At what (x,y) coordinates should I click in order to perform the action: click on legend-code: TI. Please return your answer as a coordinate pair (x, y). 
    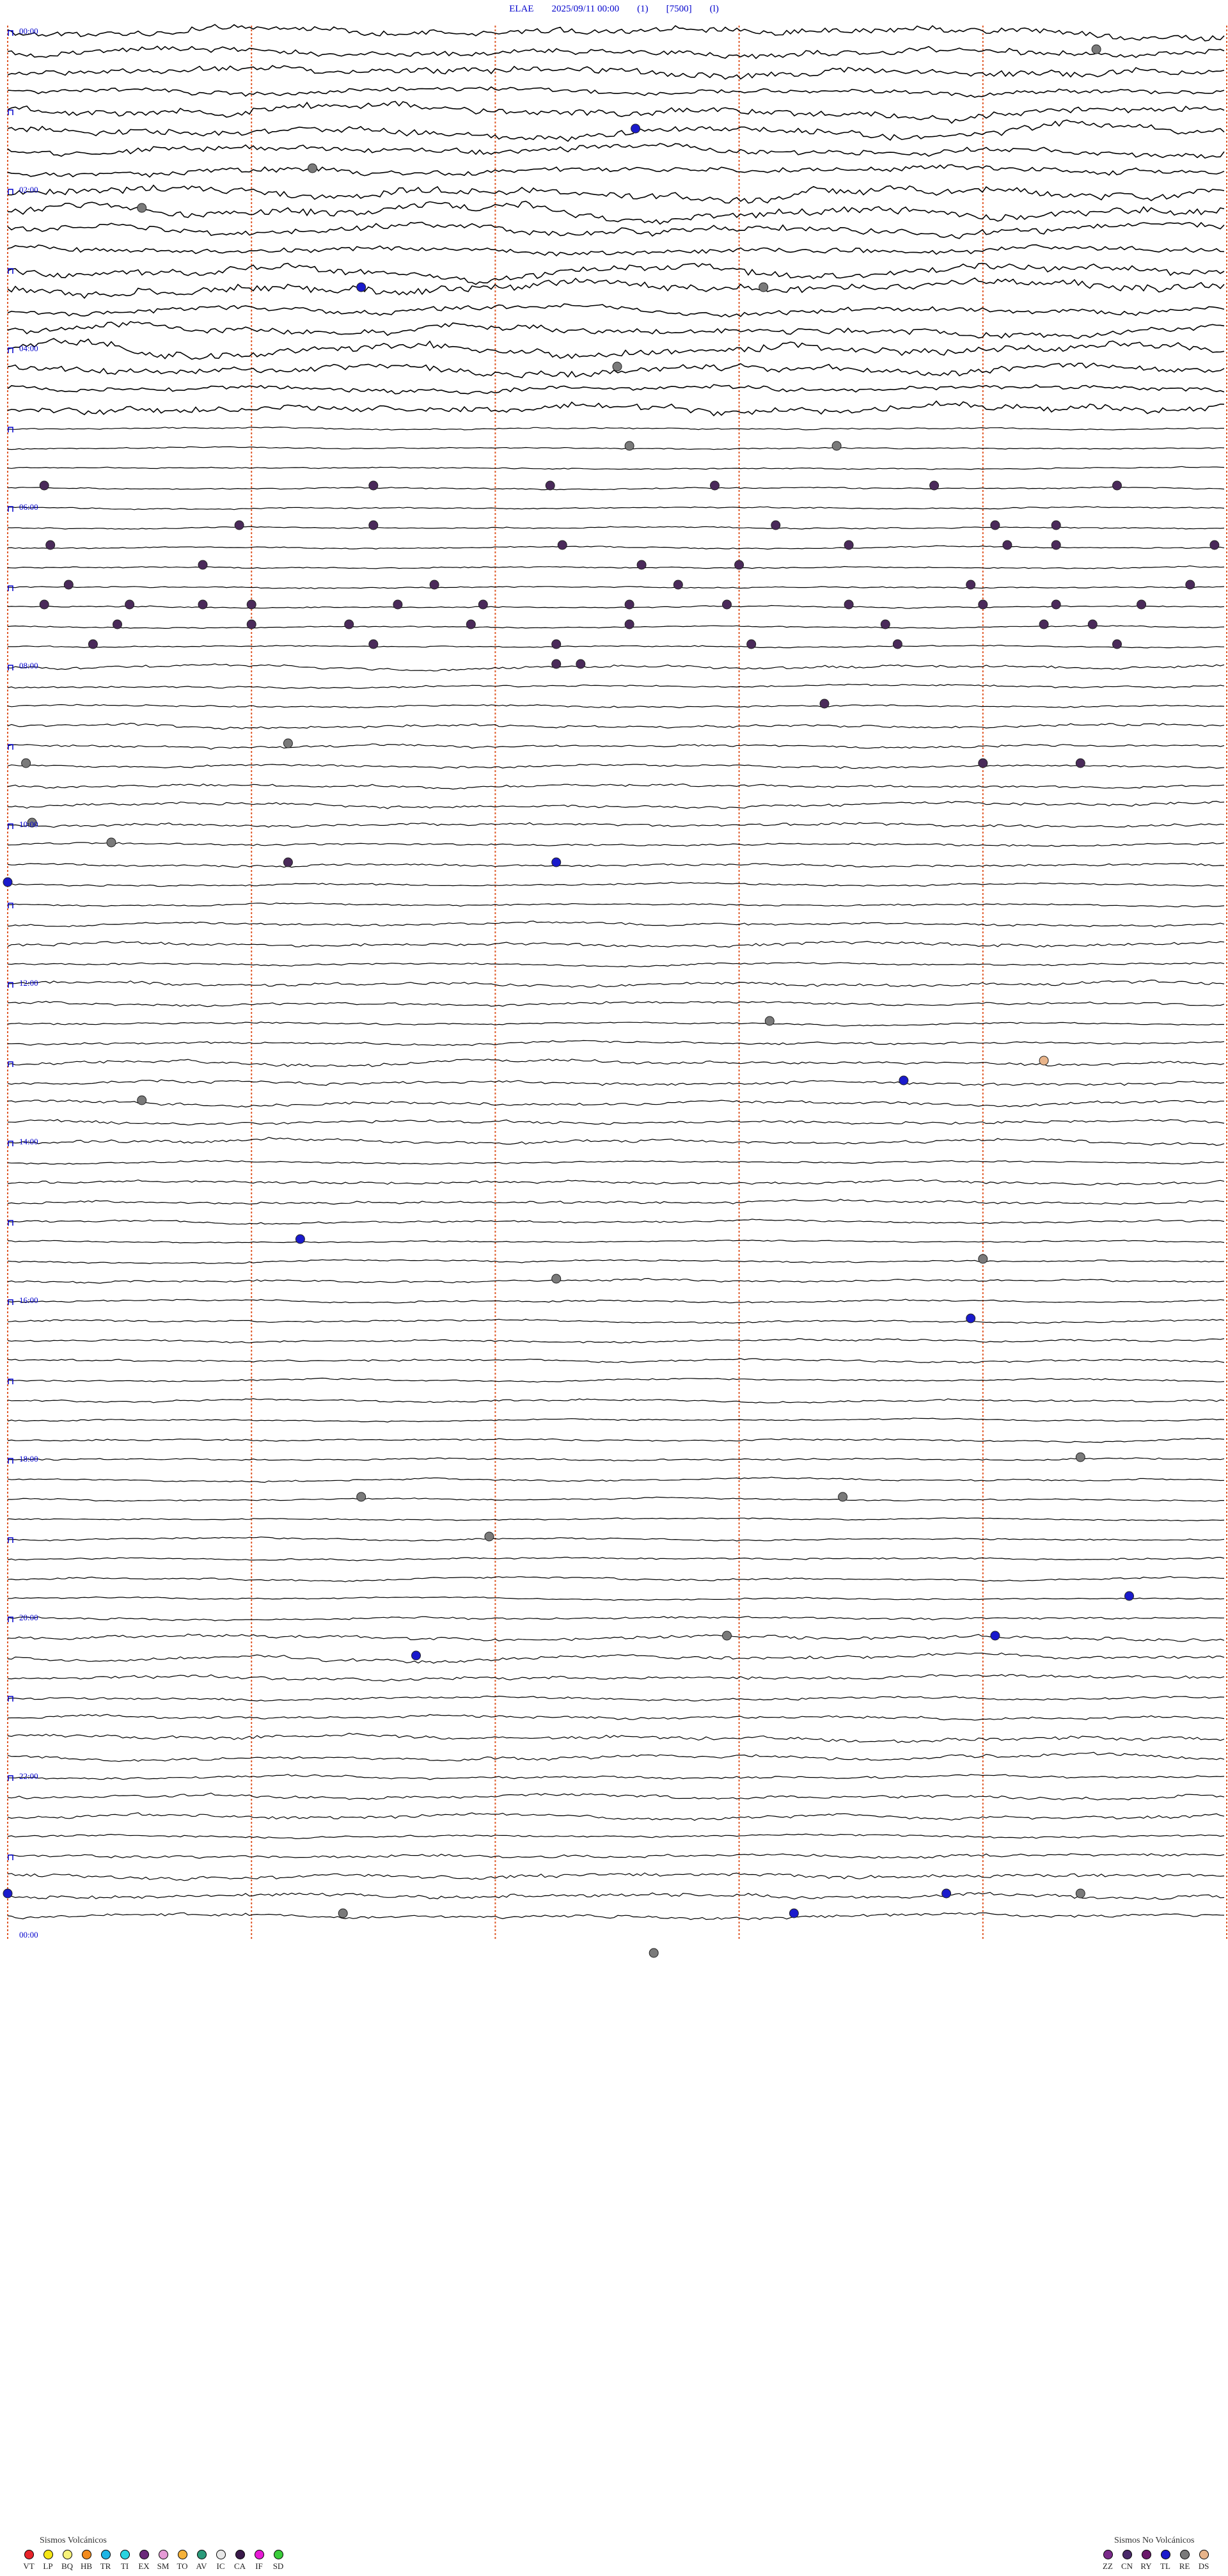
    Looking at the image, I should click on (124, 2566).